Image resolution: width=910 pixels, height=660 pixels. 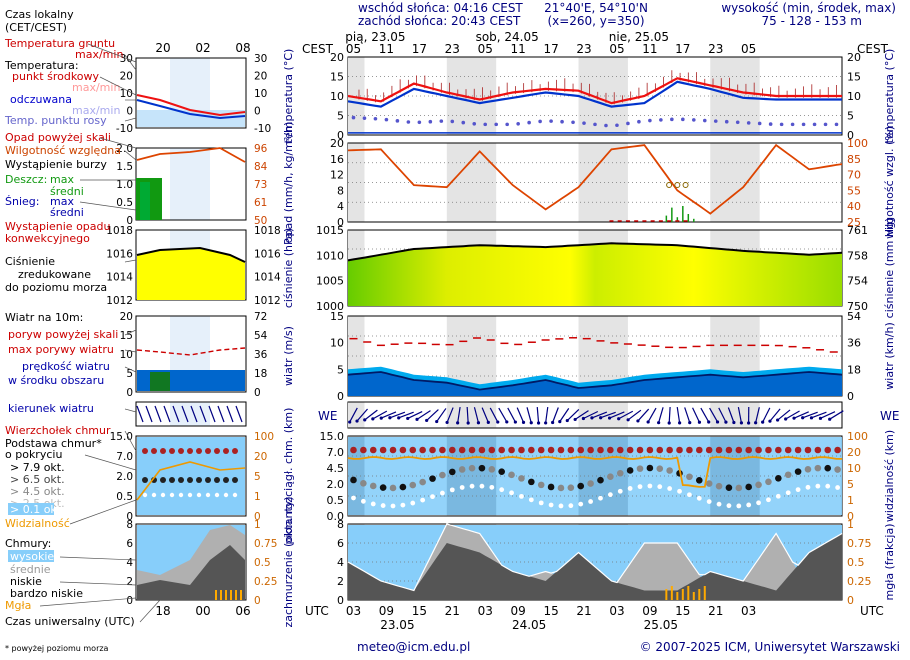 I want to click on temp-tick-right: 0, so click(x=850, y=135).